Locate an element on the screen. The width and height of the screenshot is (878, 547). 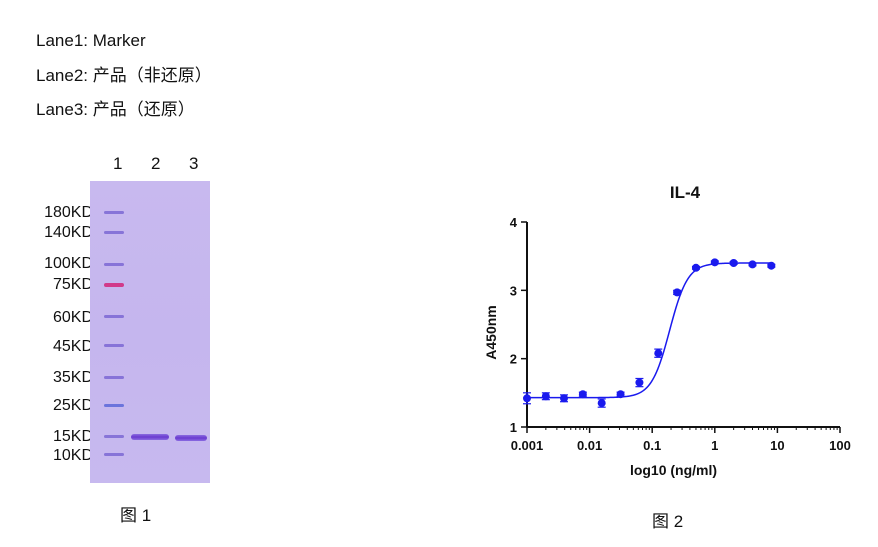
marker-label-180kd: 180KD is located at coordinates (68, 212).